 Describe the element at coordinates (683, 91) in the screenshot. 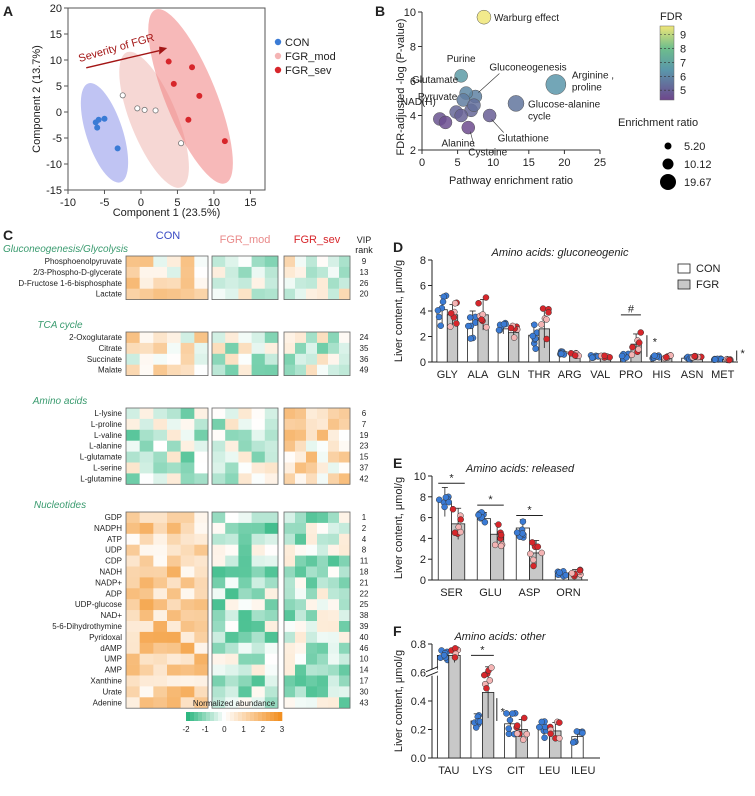

I see `fdr-tick-label: 5` at that location.